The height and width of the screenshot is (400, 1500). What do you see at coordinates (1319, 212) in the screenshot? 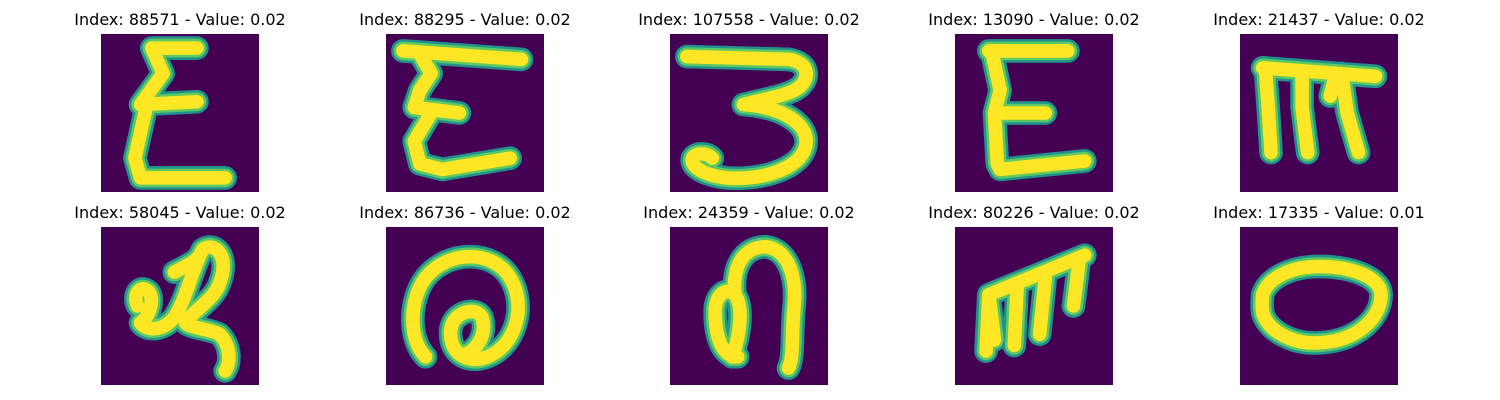
I see `sample-title: Index: 17335 - Value: 0.01` at bounding box center [1319, 212].